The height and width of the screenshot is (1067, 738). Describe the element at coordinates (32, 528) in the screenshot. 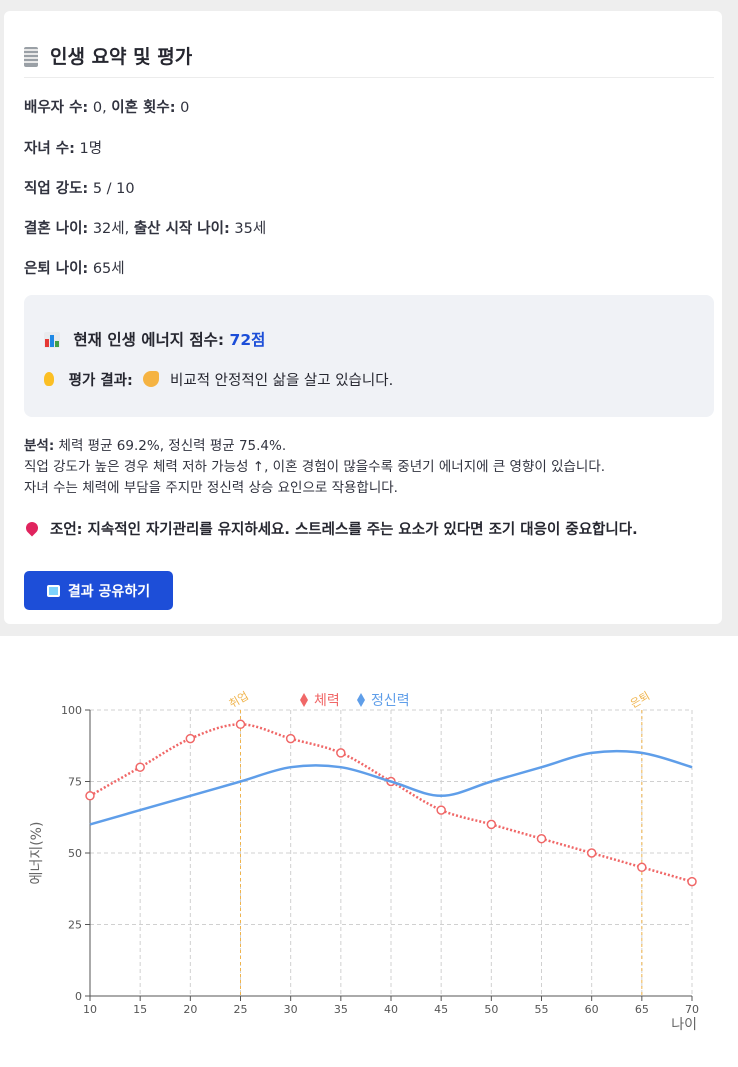

I see `pushpin-icon` at that location.